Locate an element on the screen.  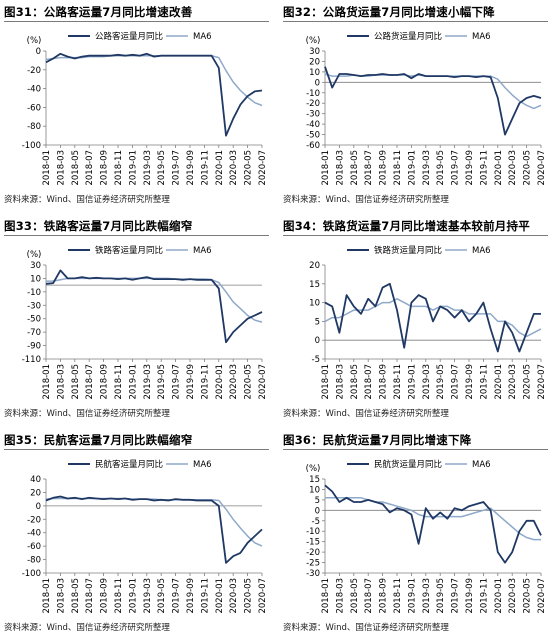
y-tick-label: -5 is located at coordinates (316, 360).